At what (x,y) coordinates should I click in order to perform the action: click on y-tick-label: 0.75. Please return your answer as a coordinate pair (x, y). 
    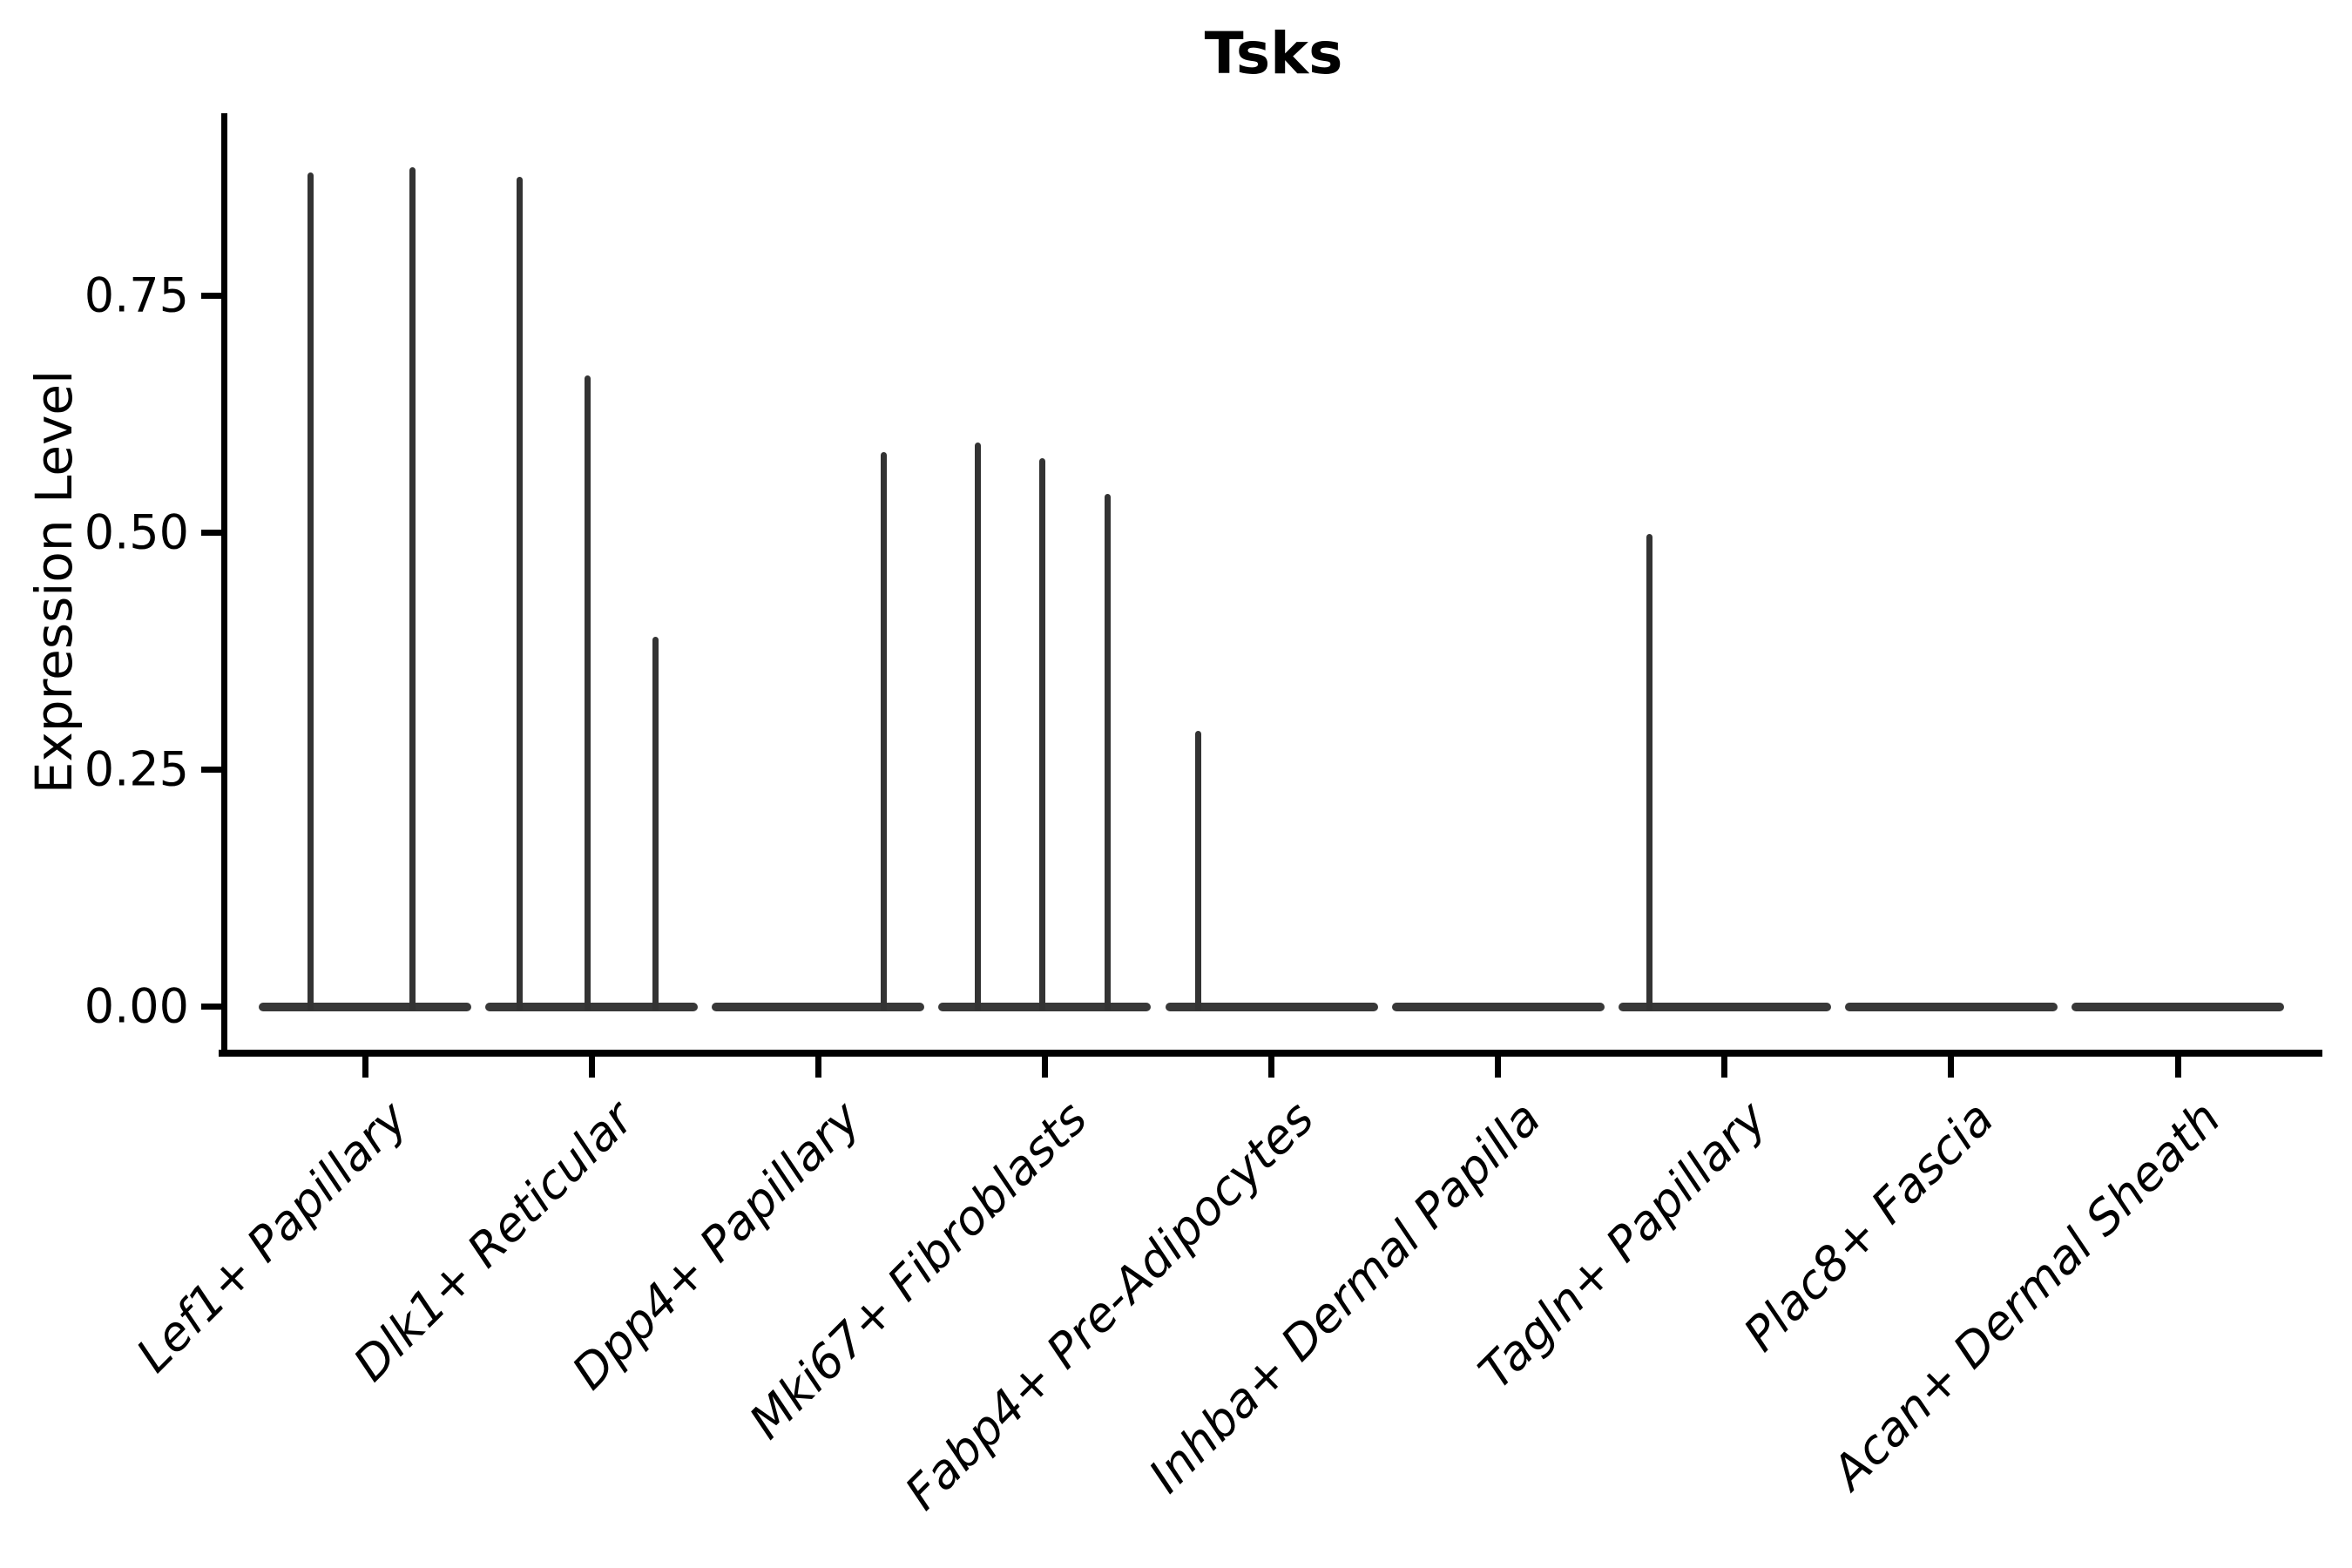
    Looking at the image, I should click on (136, 295).